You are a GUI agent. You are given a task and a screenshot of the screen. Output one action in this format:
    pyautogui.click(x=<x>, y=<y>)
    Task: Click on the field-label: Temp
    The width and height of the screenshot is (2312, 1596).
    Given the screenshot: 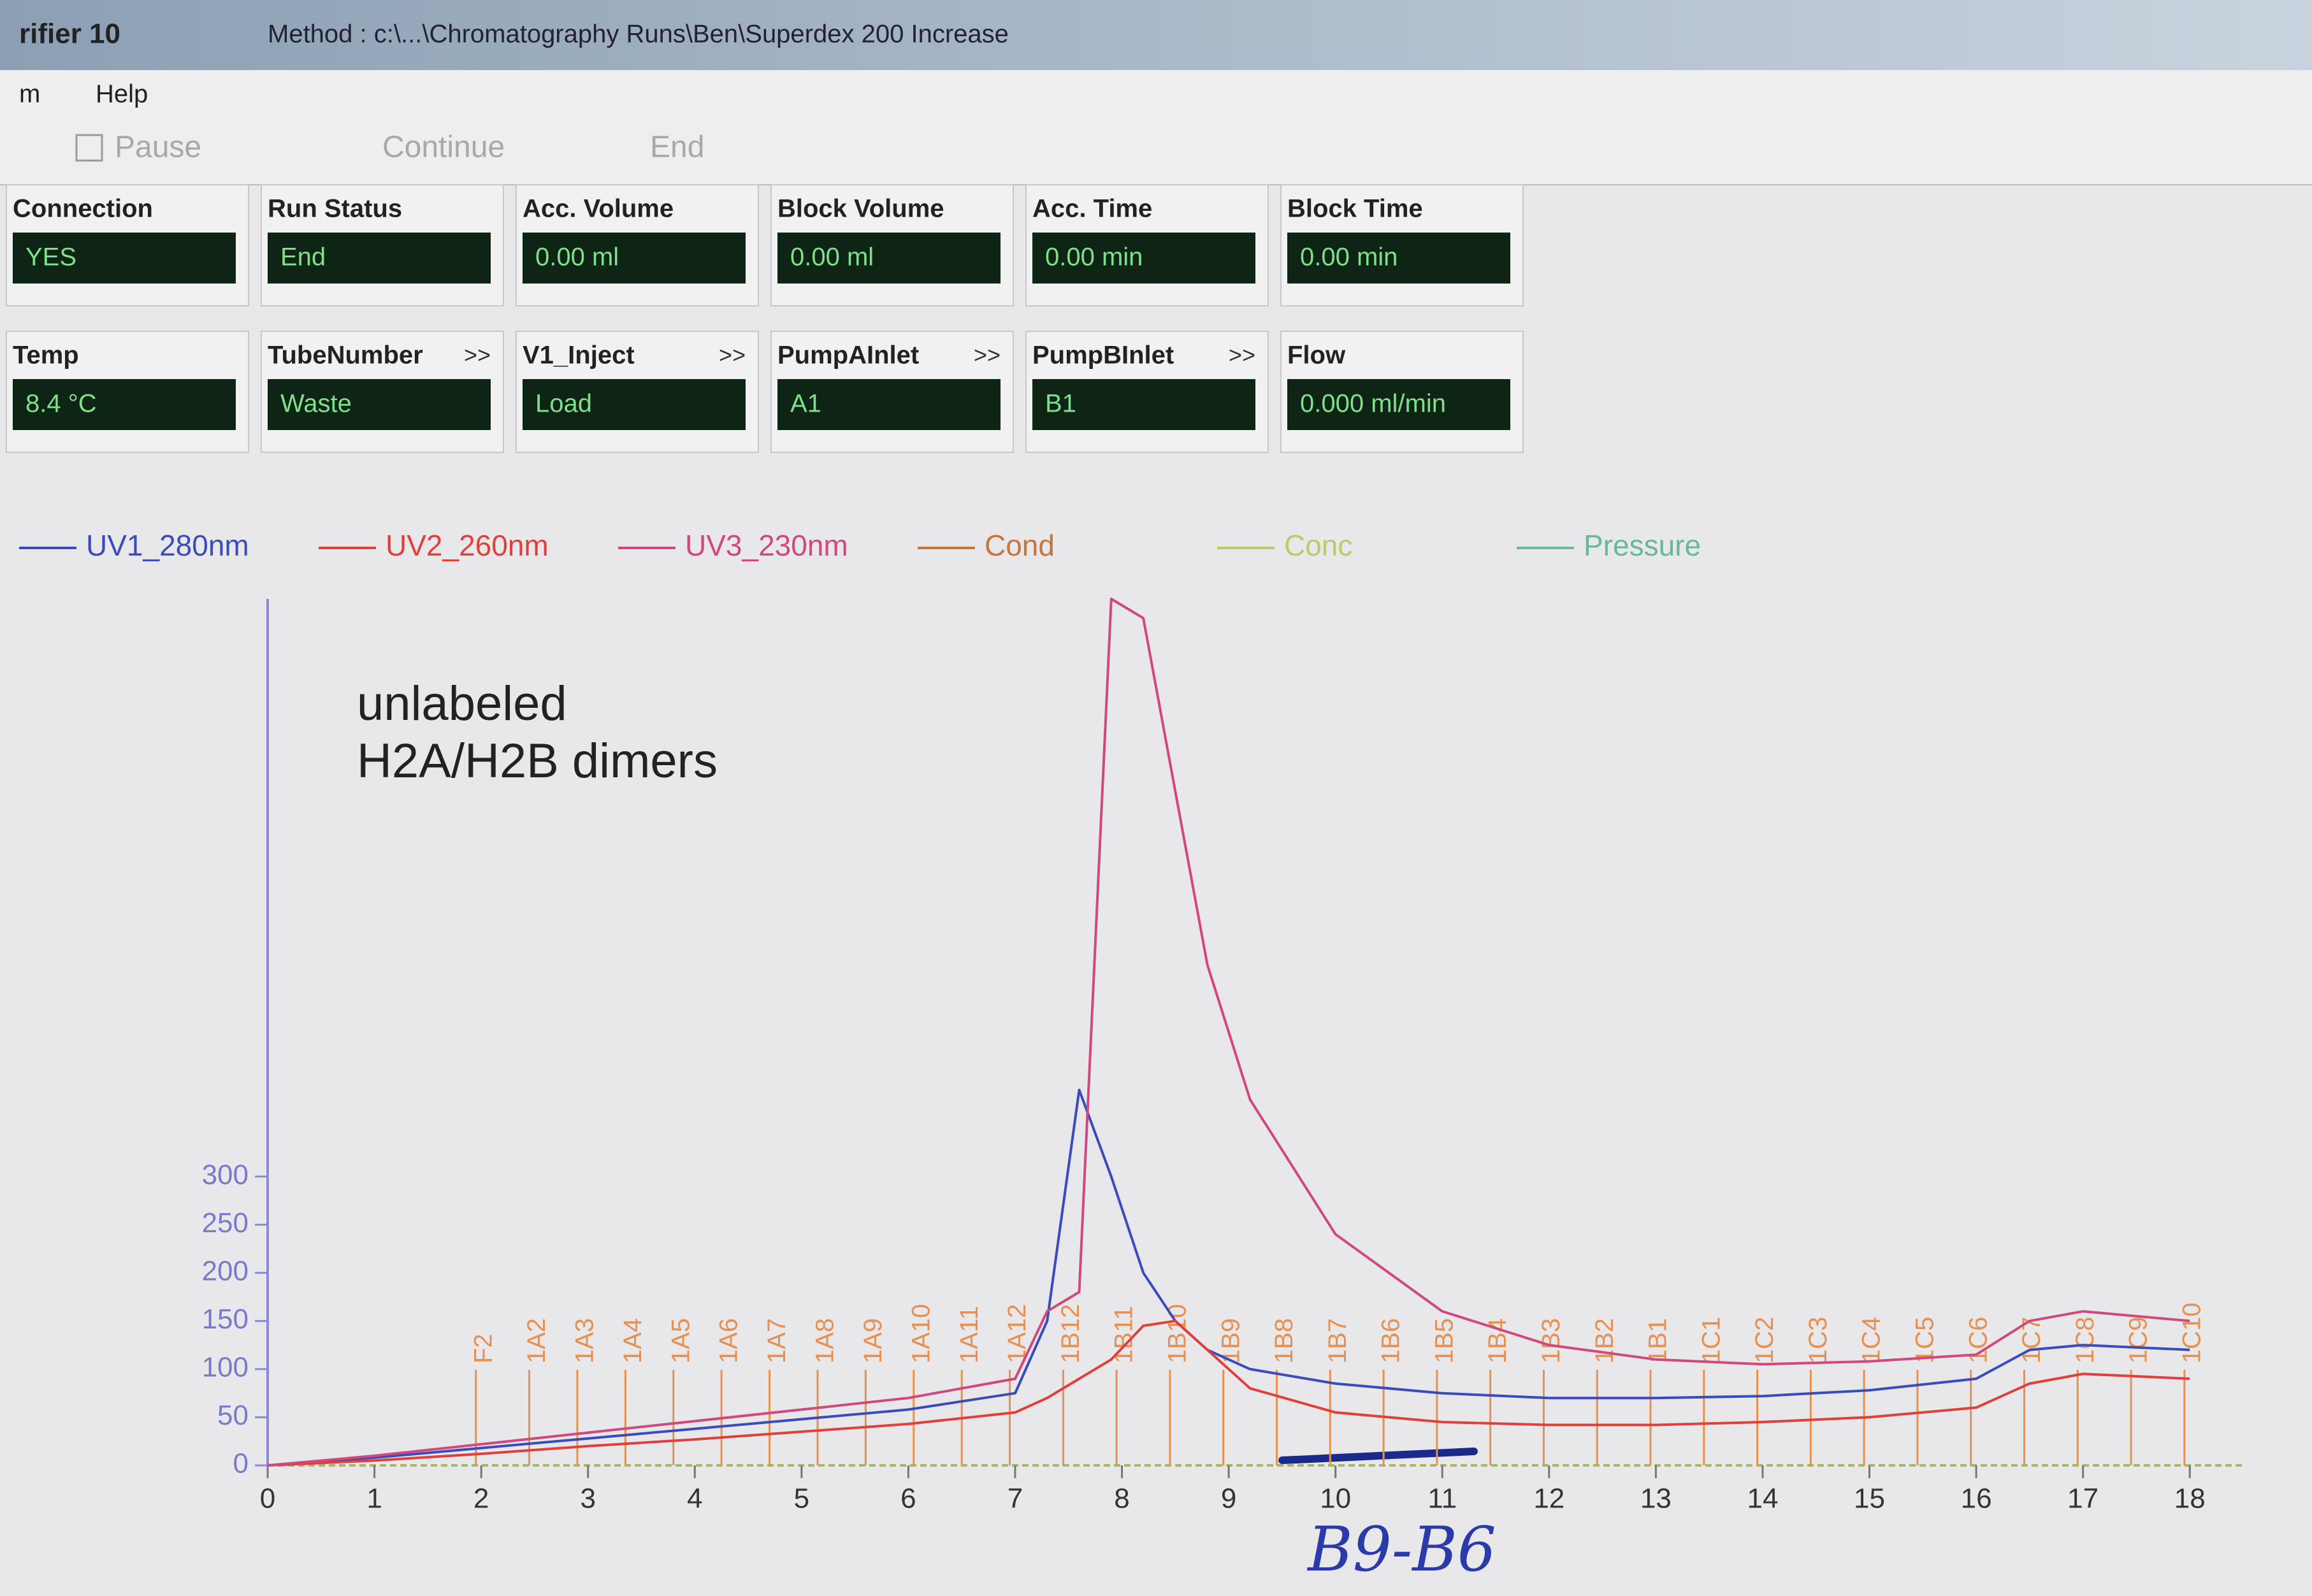 What is the action you would take?
    pyautogui.click(x=46, y=355)
    